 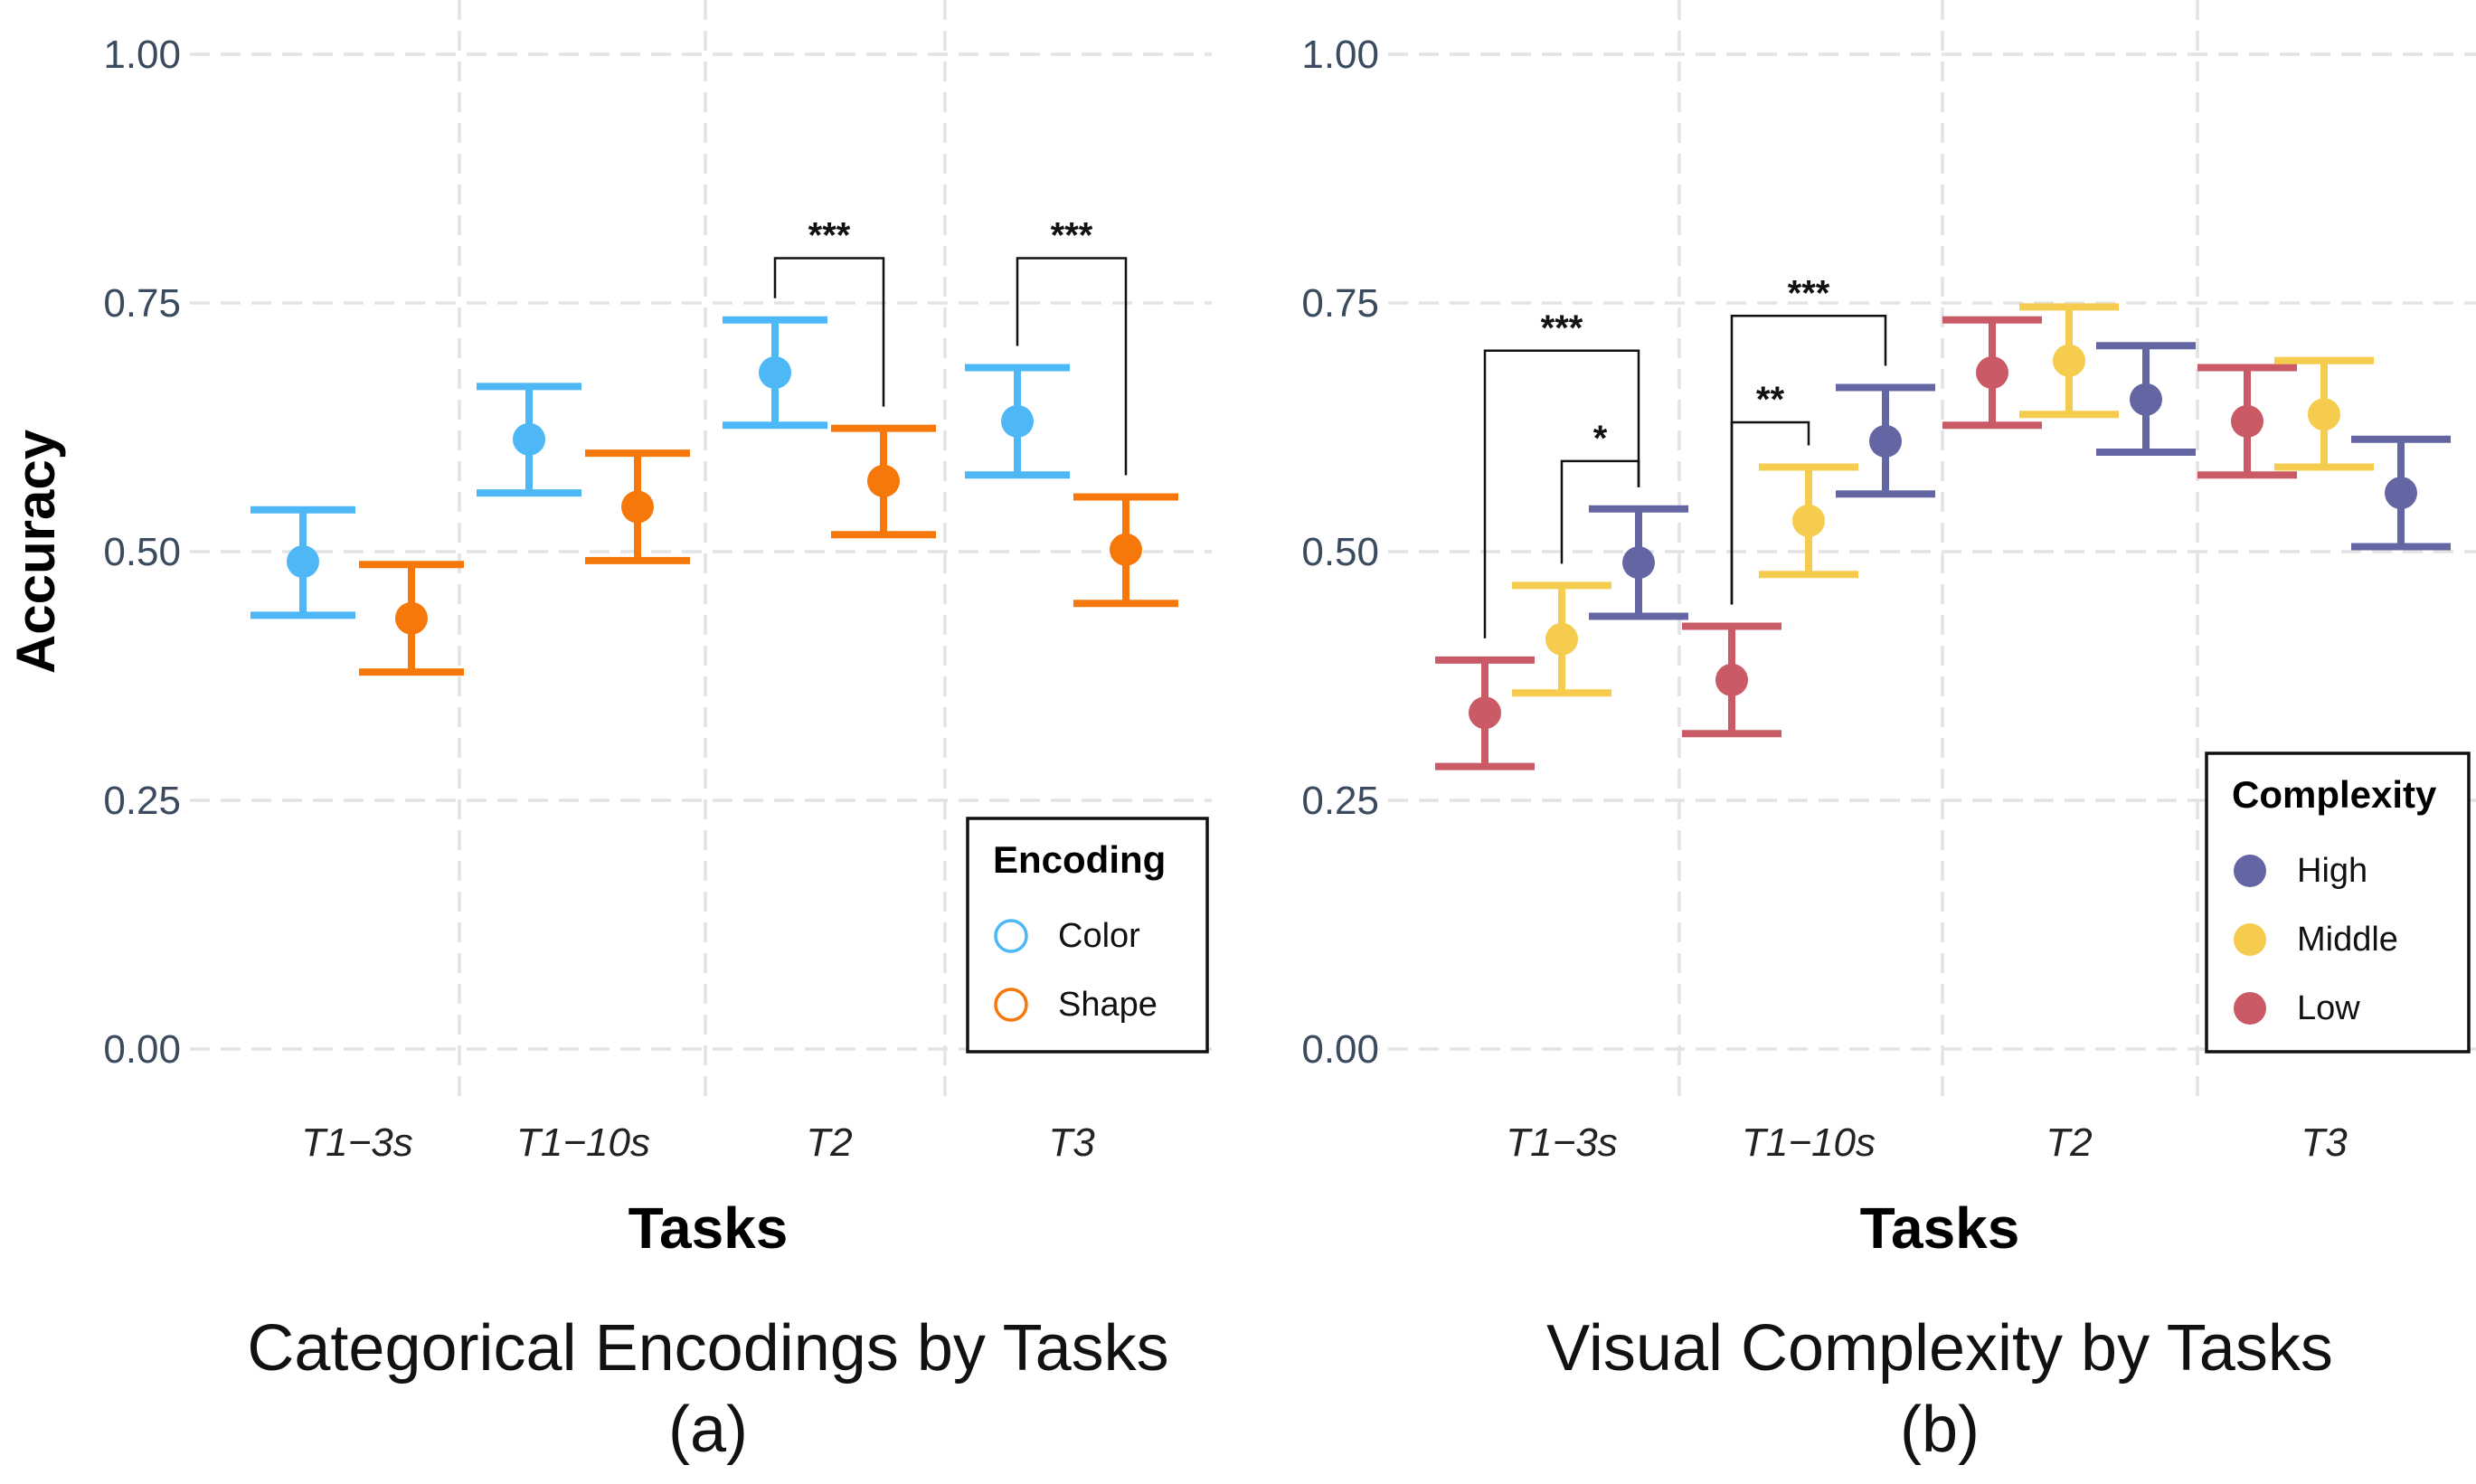 I want to click on x-tick-b-0: T1−3s, so click(x=1562, y=1142).